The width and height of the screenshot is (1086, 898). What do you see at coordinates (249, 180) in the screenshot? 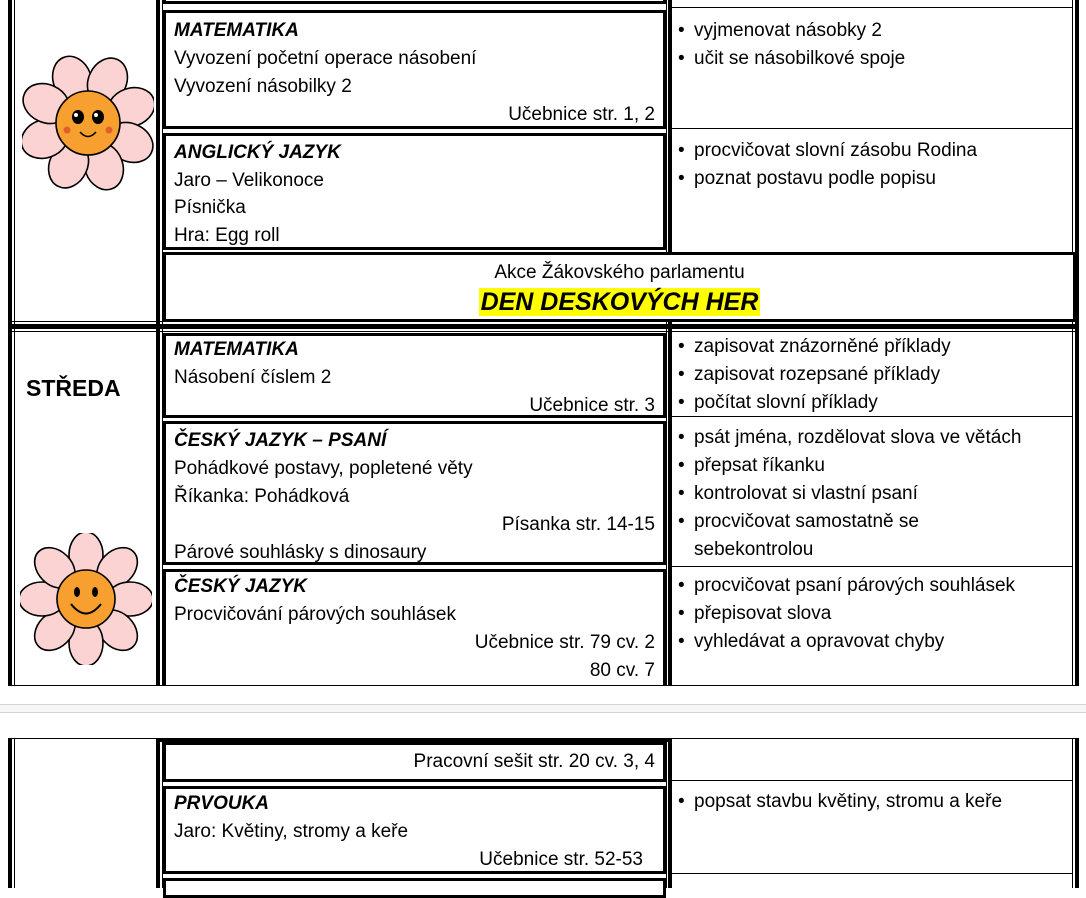
I see `lesson-line: Jaro – Velikonoce` at bounding box center [249, 180].